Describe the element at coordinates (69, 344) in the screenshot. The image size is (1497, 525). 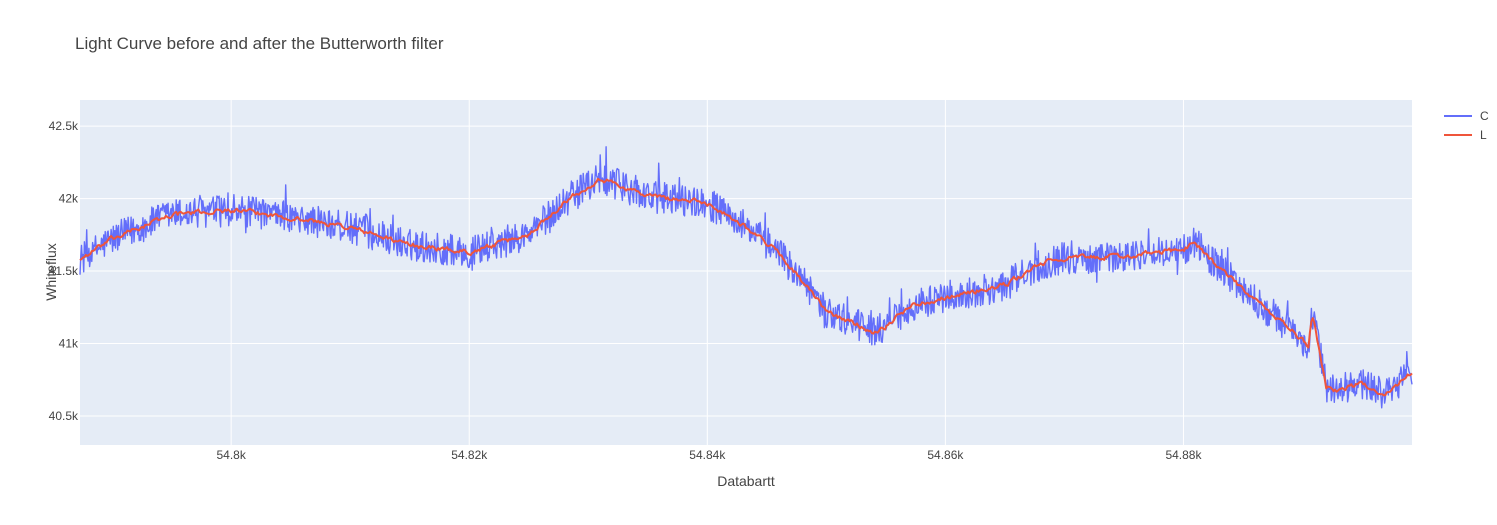
I see `y-tick-label: 41k` at that location.